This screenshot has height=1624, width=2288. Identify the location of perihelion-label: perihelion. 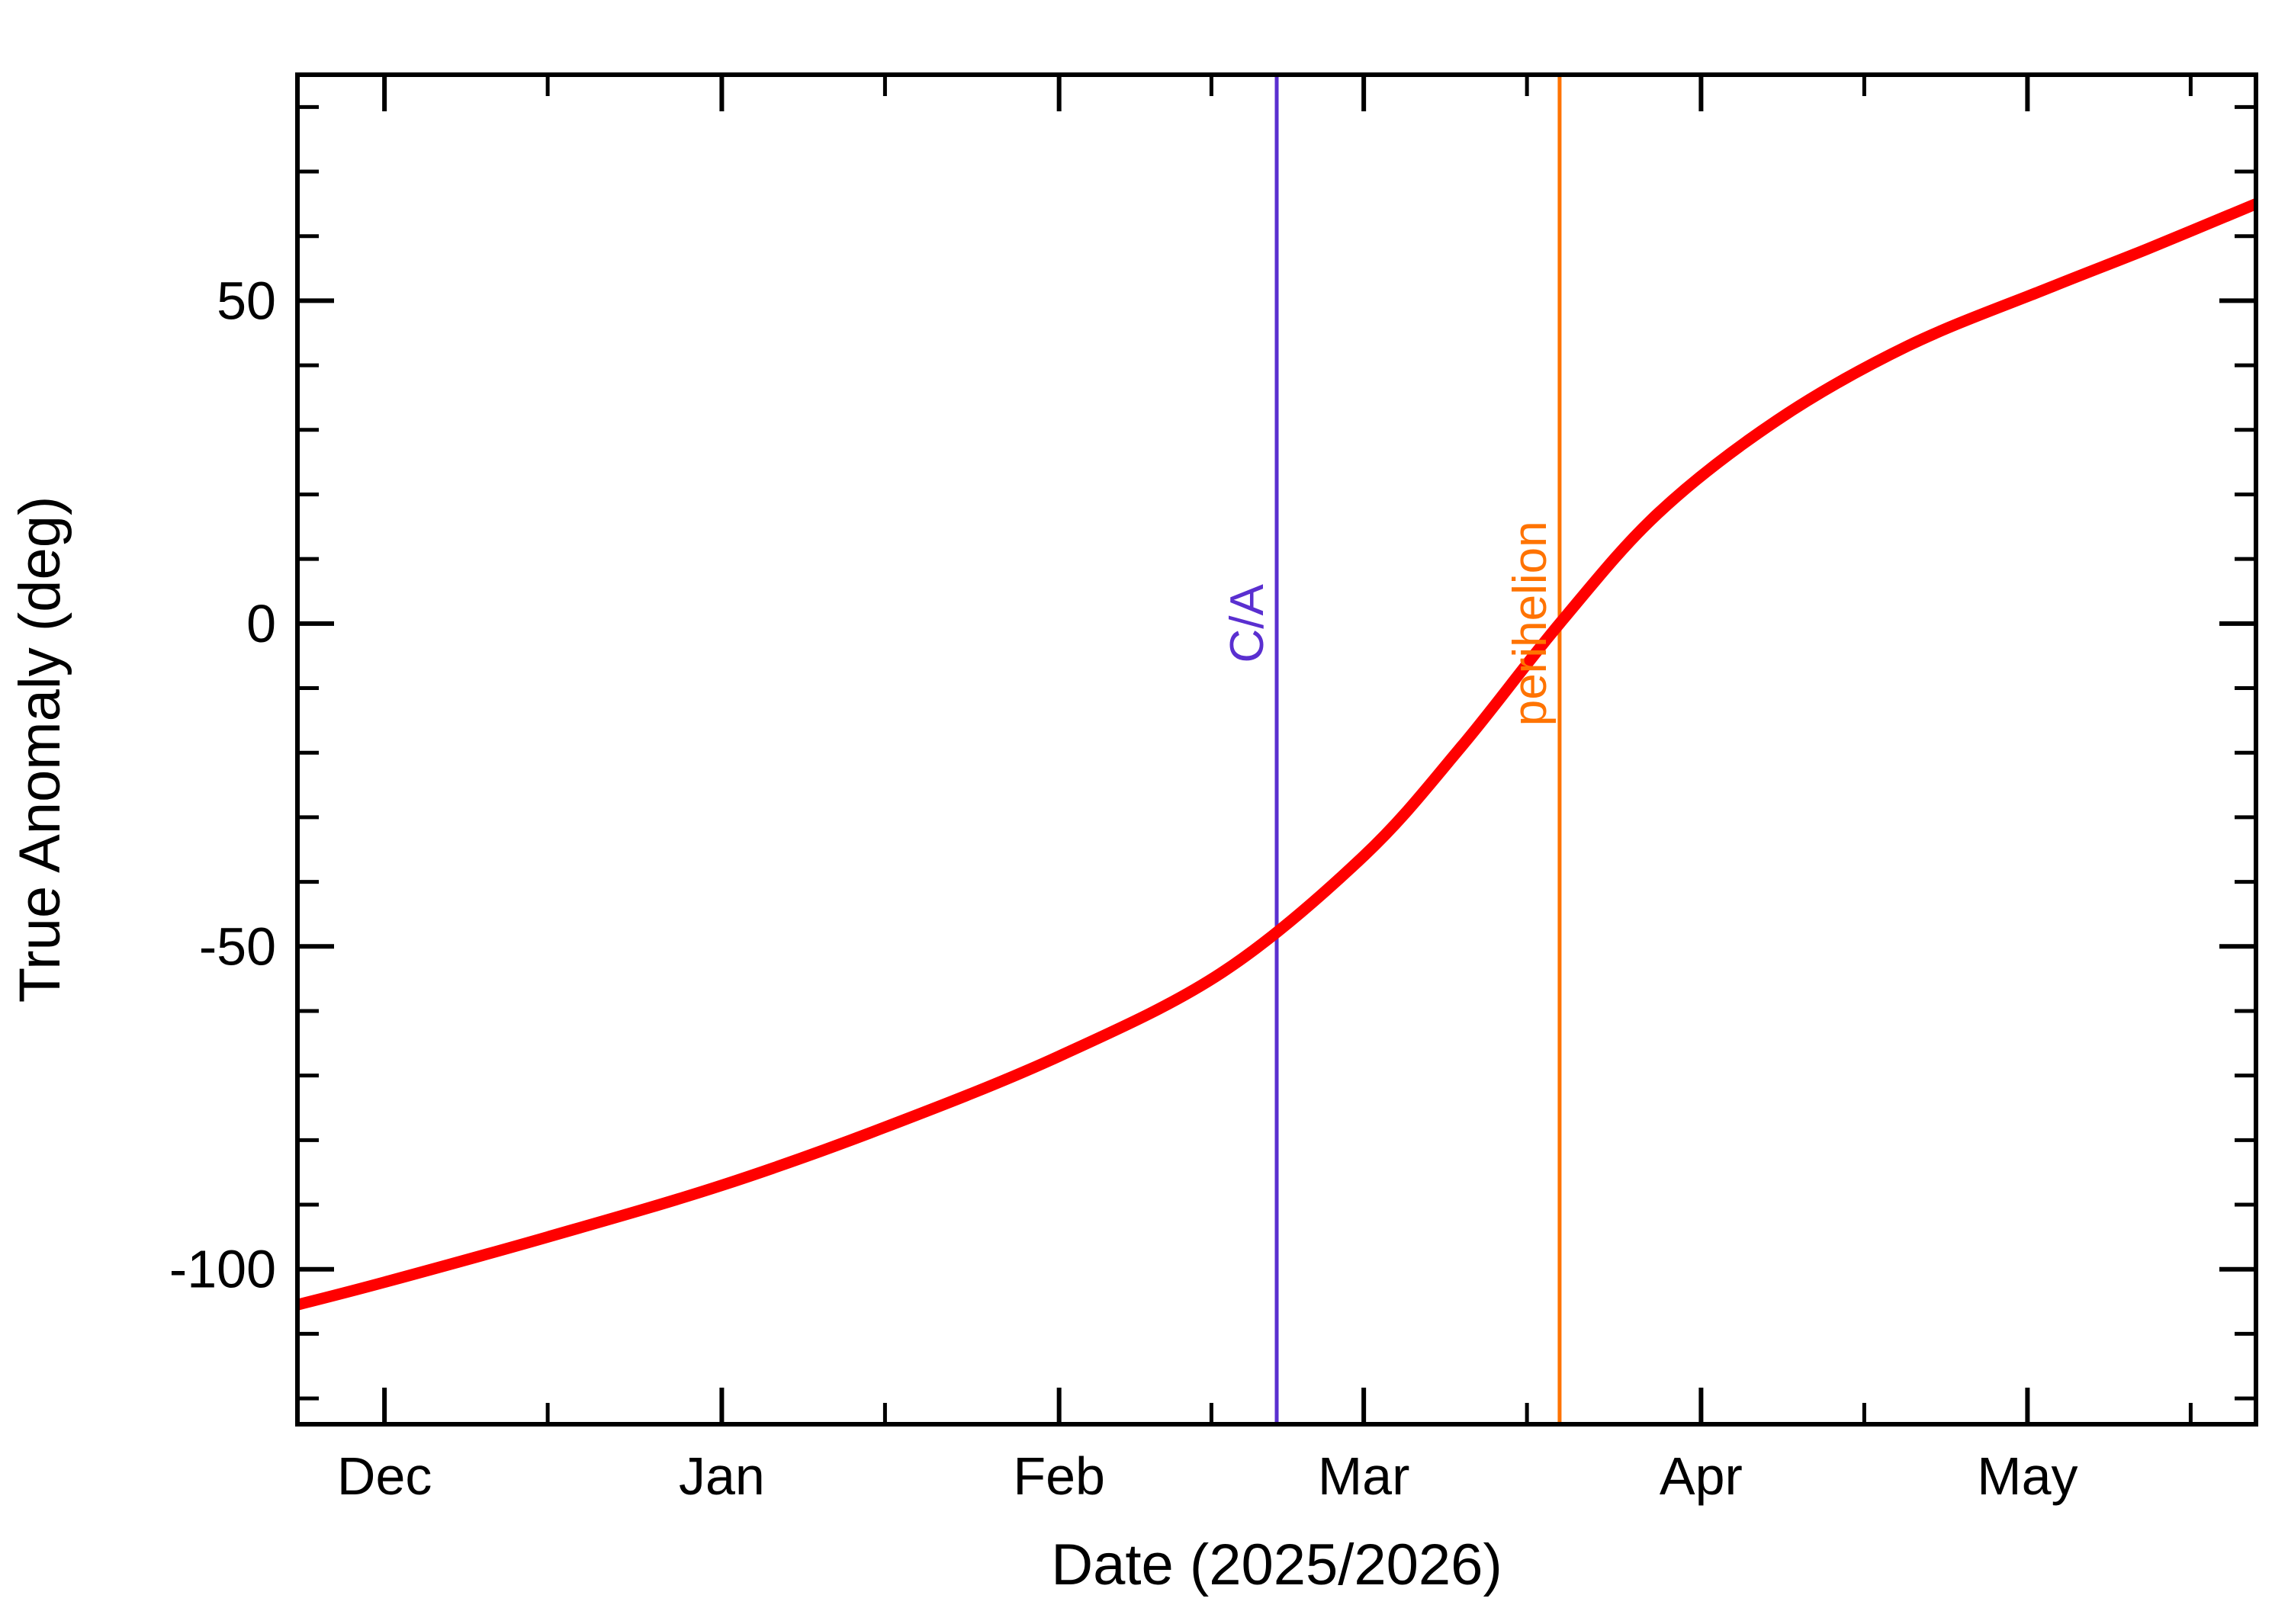
(1530, 623).